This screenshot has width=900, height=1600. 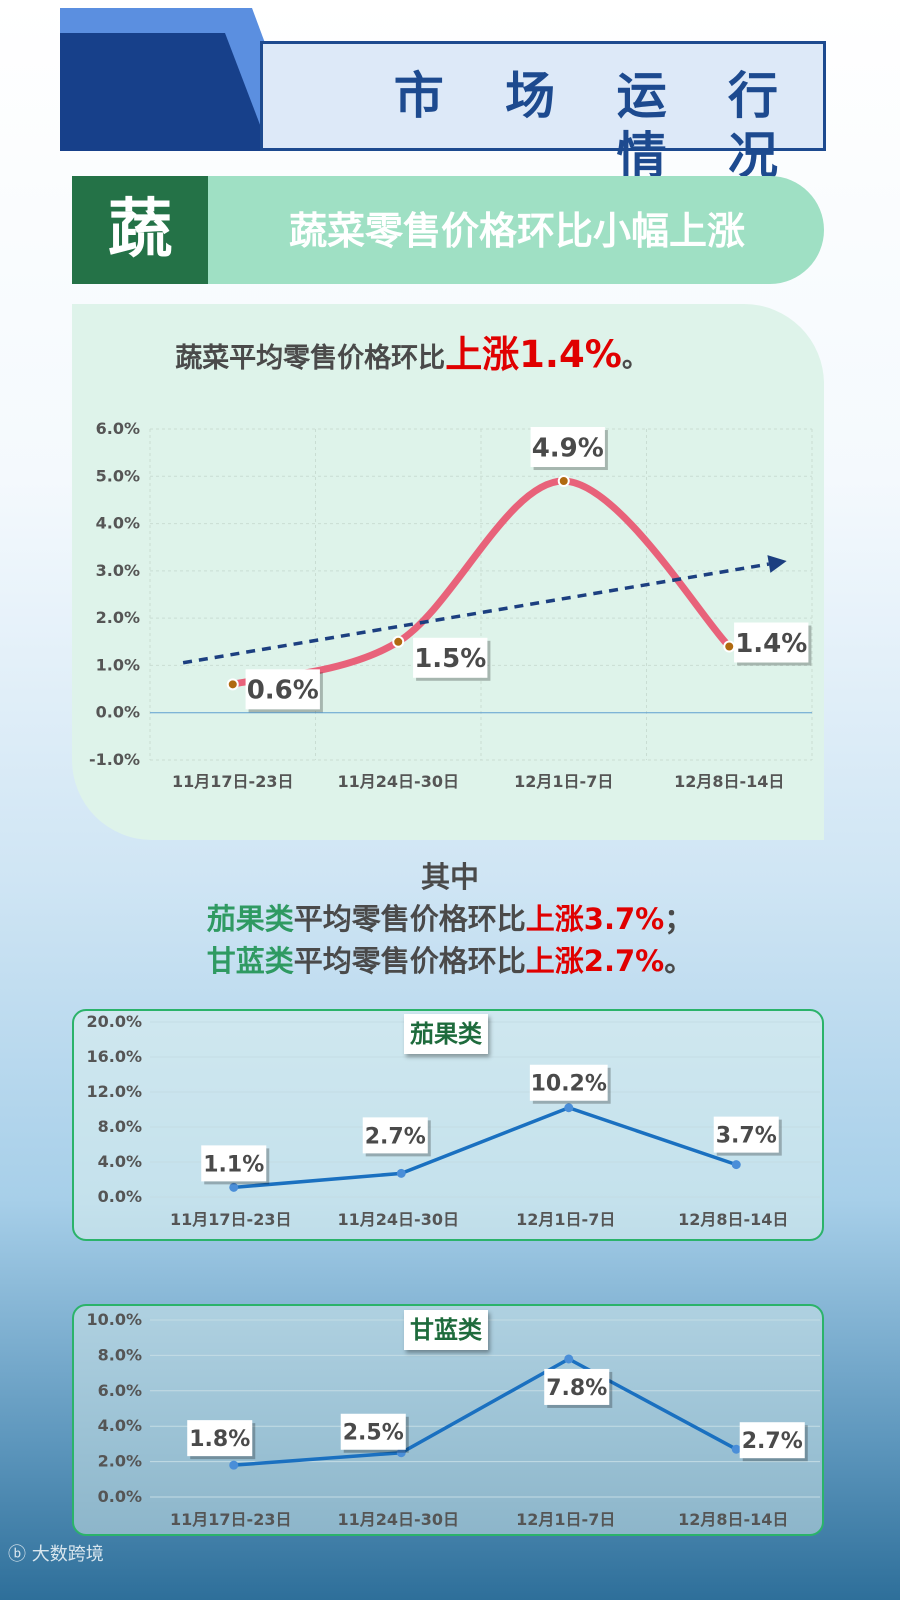 What do you see at coordinates (595, 919) in the screenshot?
I see `line-highlight: 上涨3.7%` at bounding box center [595, 919].